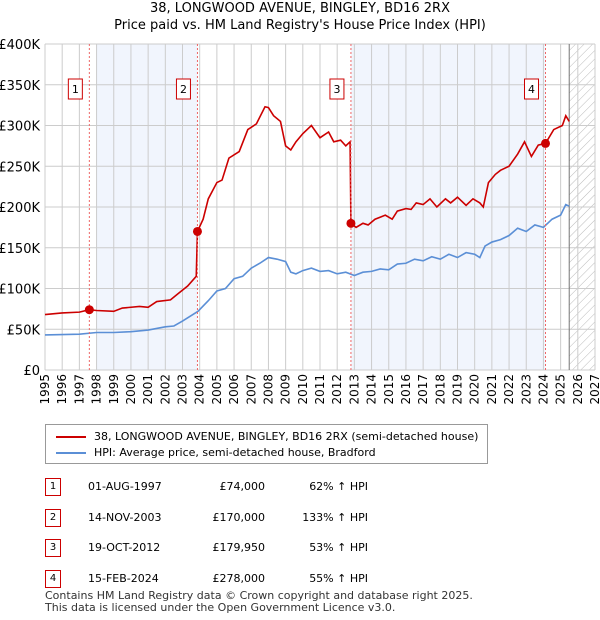 Image resolution: width=600 pixels, height=620 pixels. What do you see at coordinates (335, 517) in the screenshot?
I see `sale-hpi-change: 133% ↑ HPI` at bounding box center [335, 517].